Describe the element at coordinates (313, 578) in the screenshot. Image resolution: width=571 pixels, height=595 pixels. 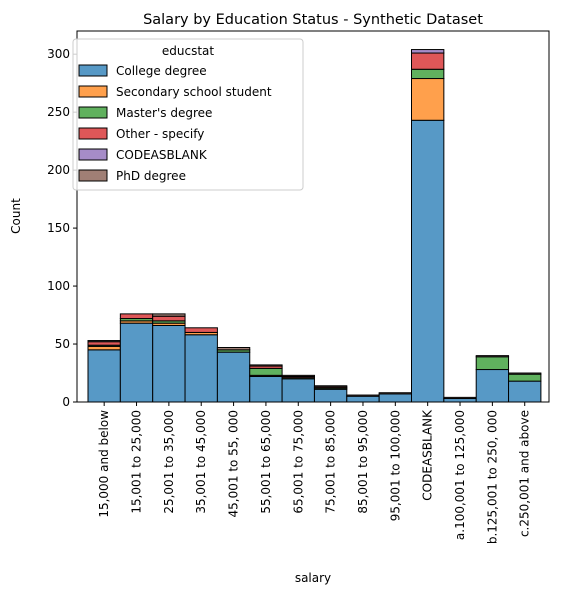
I see `x-axis-label: salary` at that location.